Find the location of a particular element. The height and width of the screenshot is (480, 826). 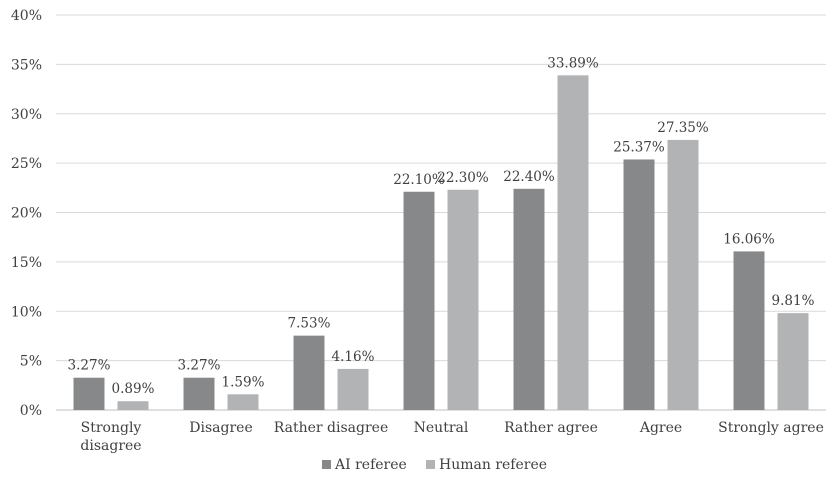

y-tick-label: 20% is located at coordinates (26, 214).